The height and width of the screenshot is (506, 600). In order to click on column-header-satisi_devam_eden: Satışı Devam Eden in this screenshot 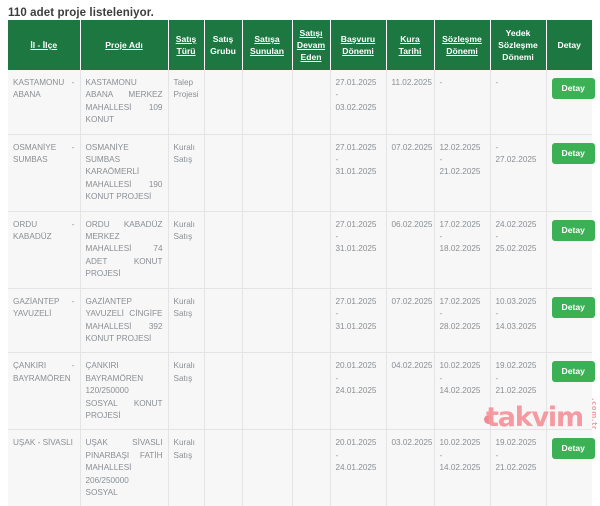, I will do `click(311, 45)`.